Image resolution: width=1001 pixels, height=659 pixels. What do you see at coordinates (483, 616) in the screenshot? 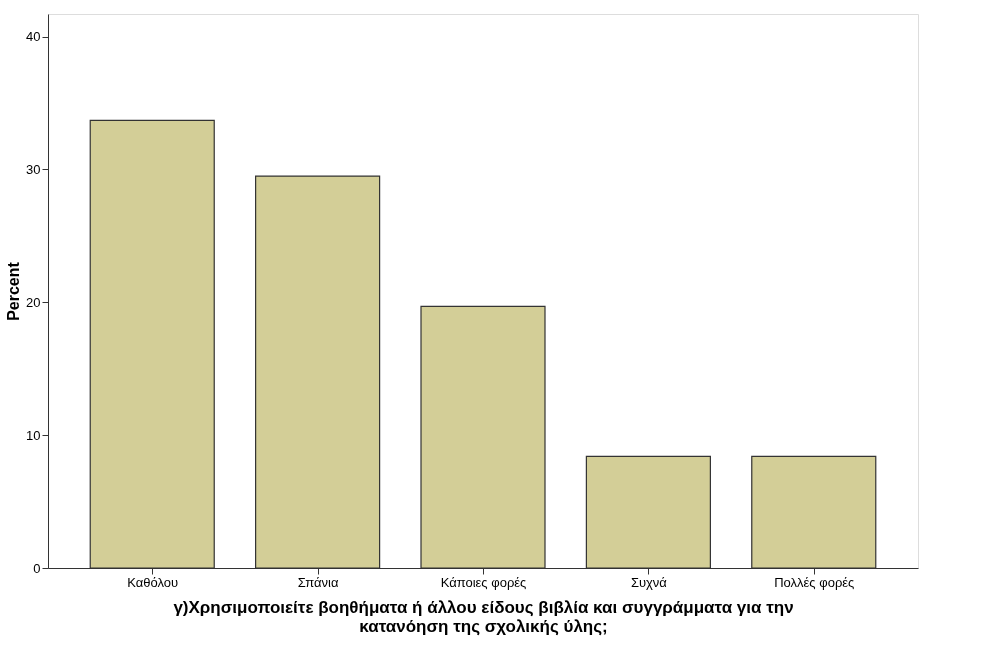
I see `x-axis-title: γ)Χρησιμοποιείτε βοηθήματα ή άλλου είδους βιβλία και συγγράμματα για την κατανόηση της σχολικής ύλης;` at bounding box center [483, 616].